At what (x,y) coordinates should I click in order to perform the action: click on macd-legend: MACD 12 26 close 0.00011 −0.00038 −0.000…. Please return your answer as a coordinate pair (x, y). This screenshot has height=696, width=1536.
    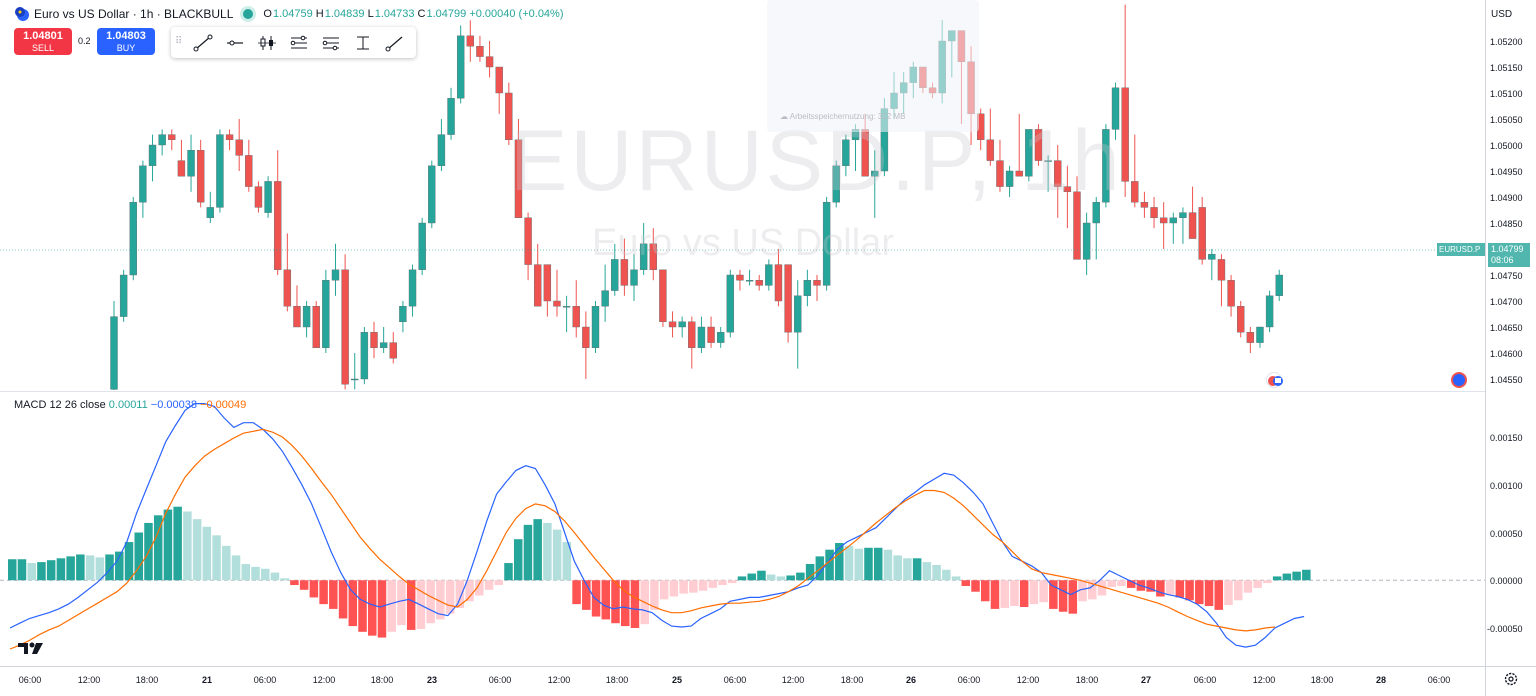
    Looking at the image, I should click on (130, 405).